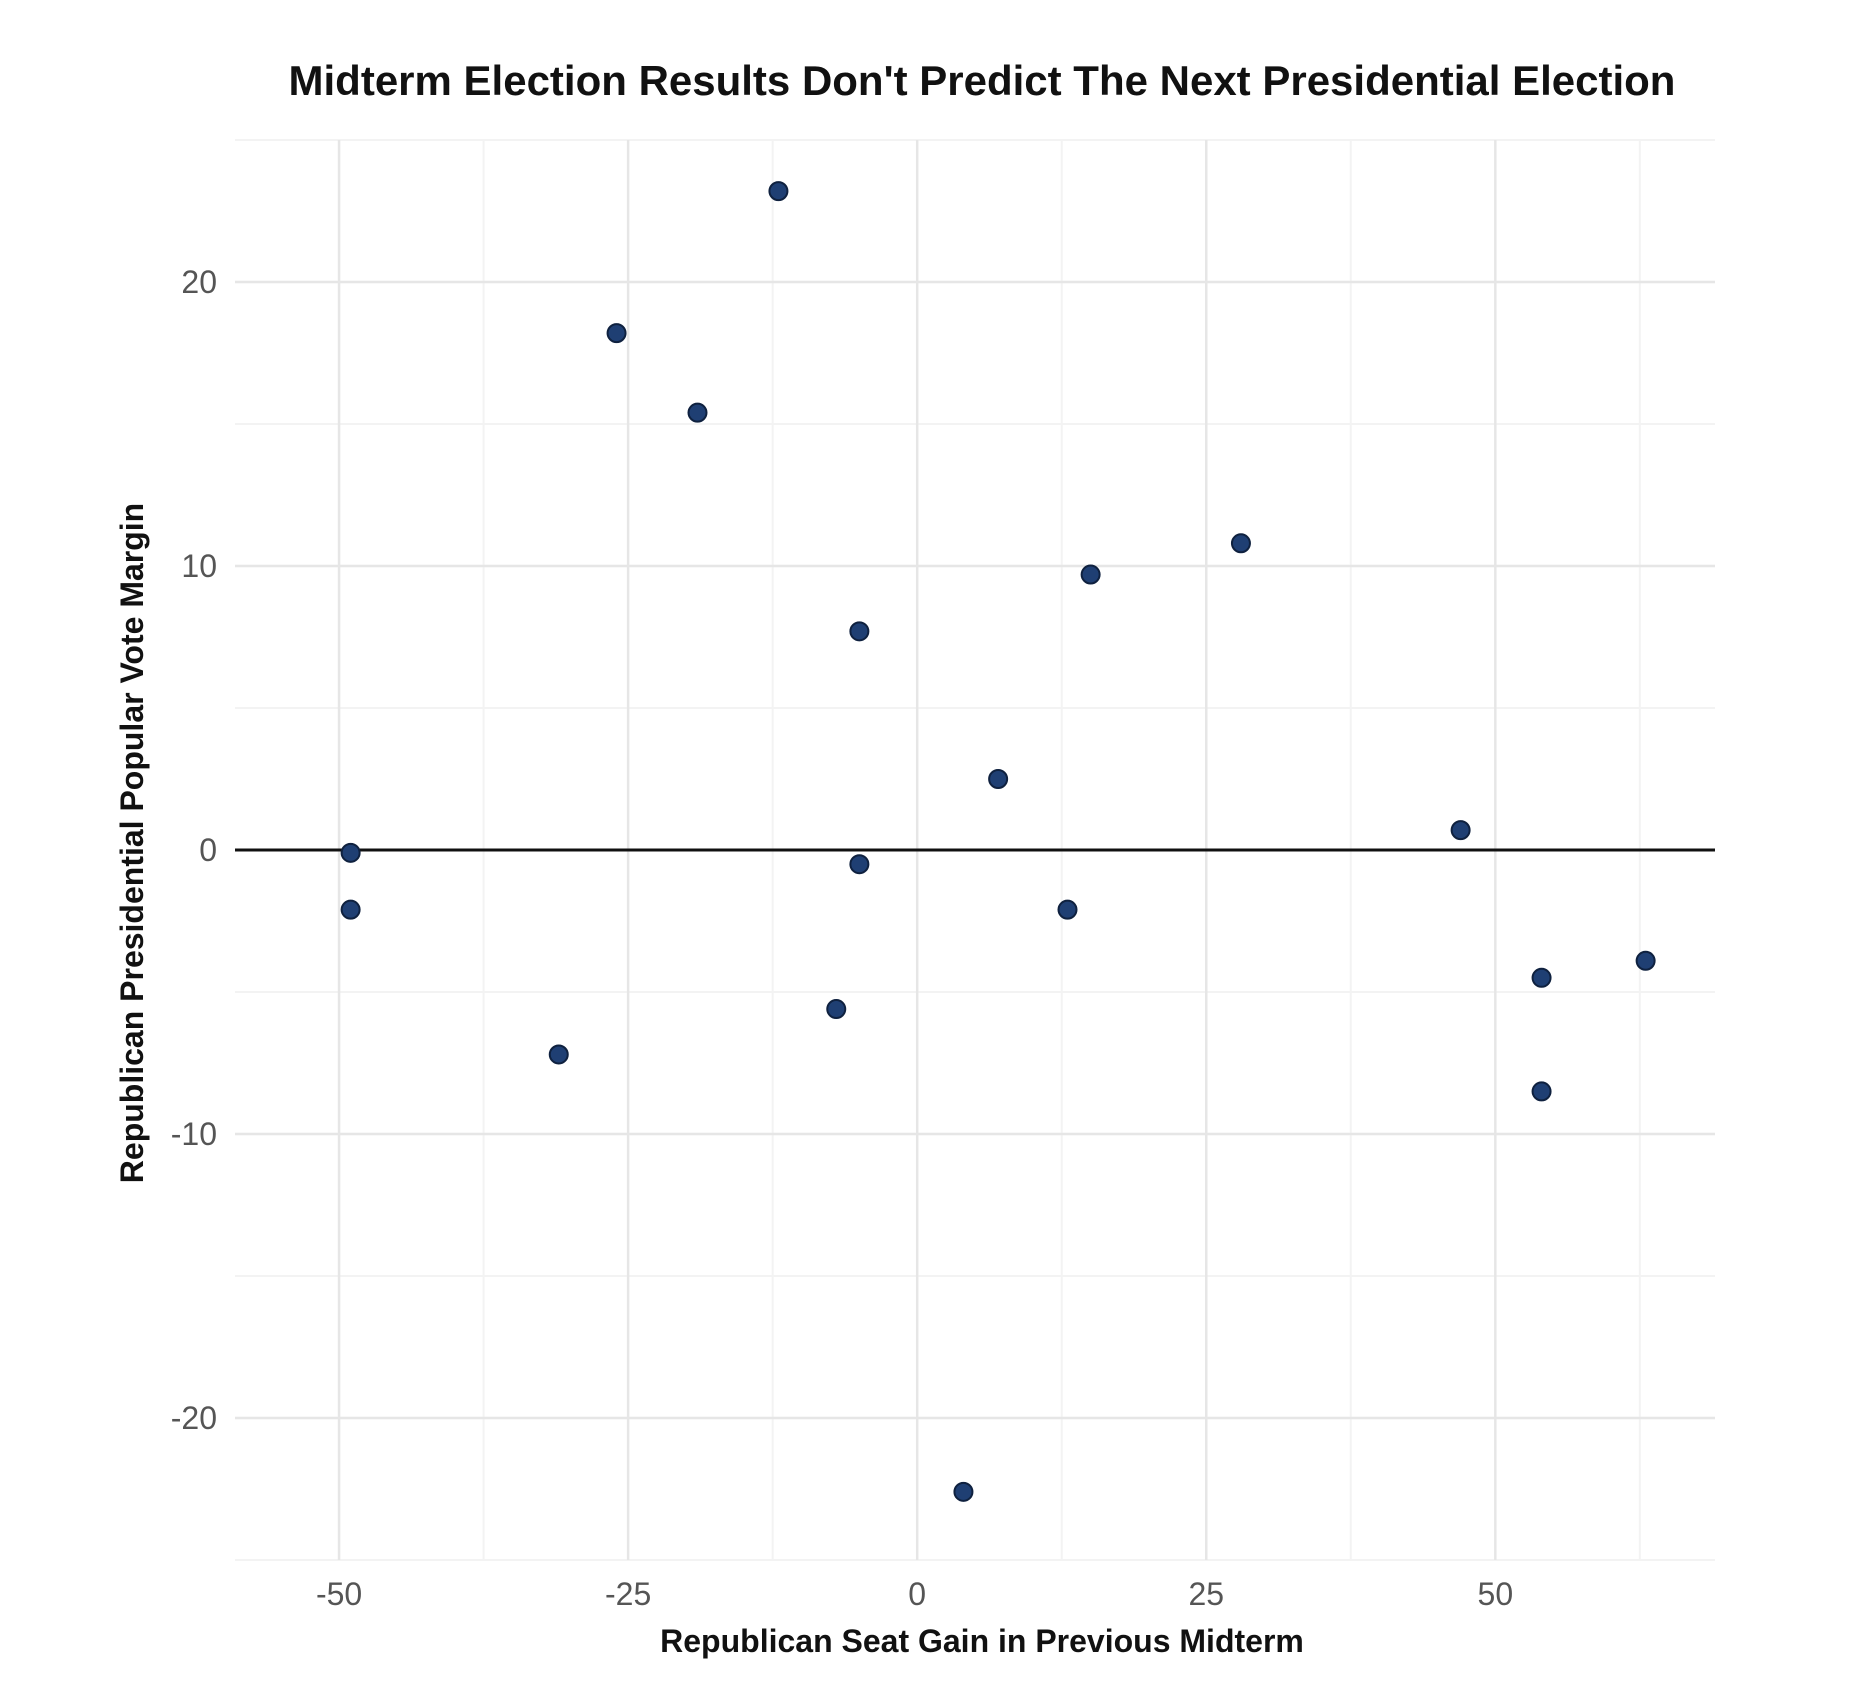 The height and width of the screenshot is (1708, 1854). What do you see at coordinates (1206, 1594) in the screenshot?
I see `x-tick-label: 25` at bounding box center [1206, 1594].